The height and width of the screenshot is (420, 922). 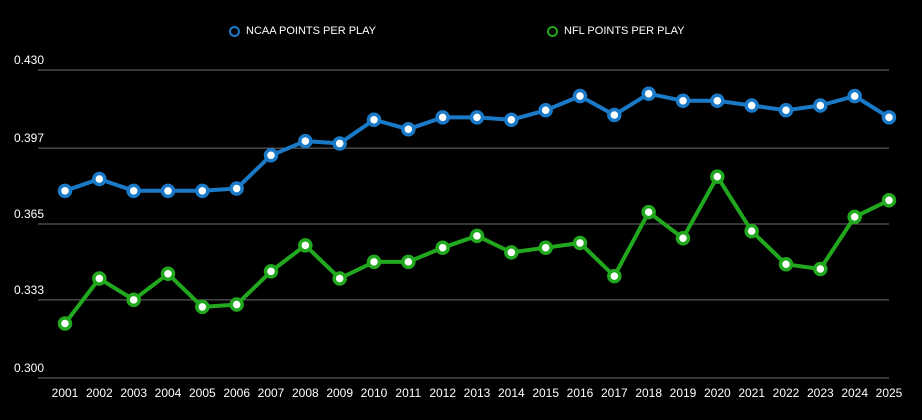 I want to click on x-tick-label: 2015, so click(x=545, y=393).